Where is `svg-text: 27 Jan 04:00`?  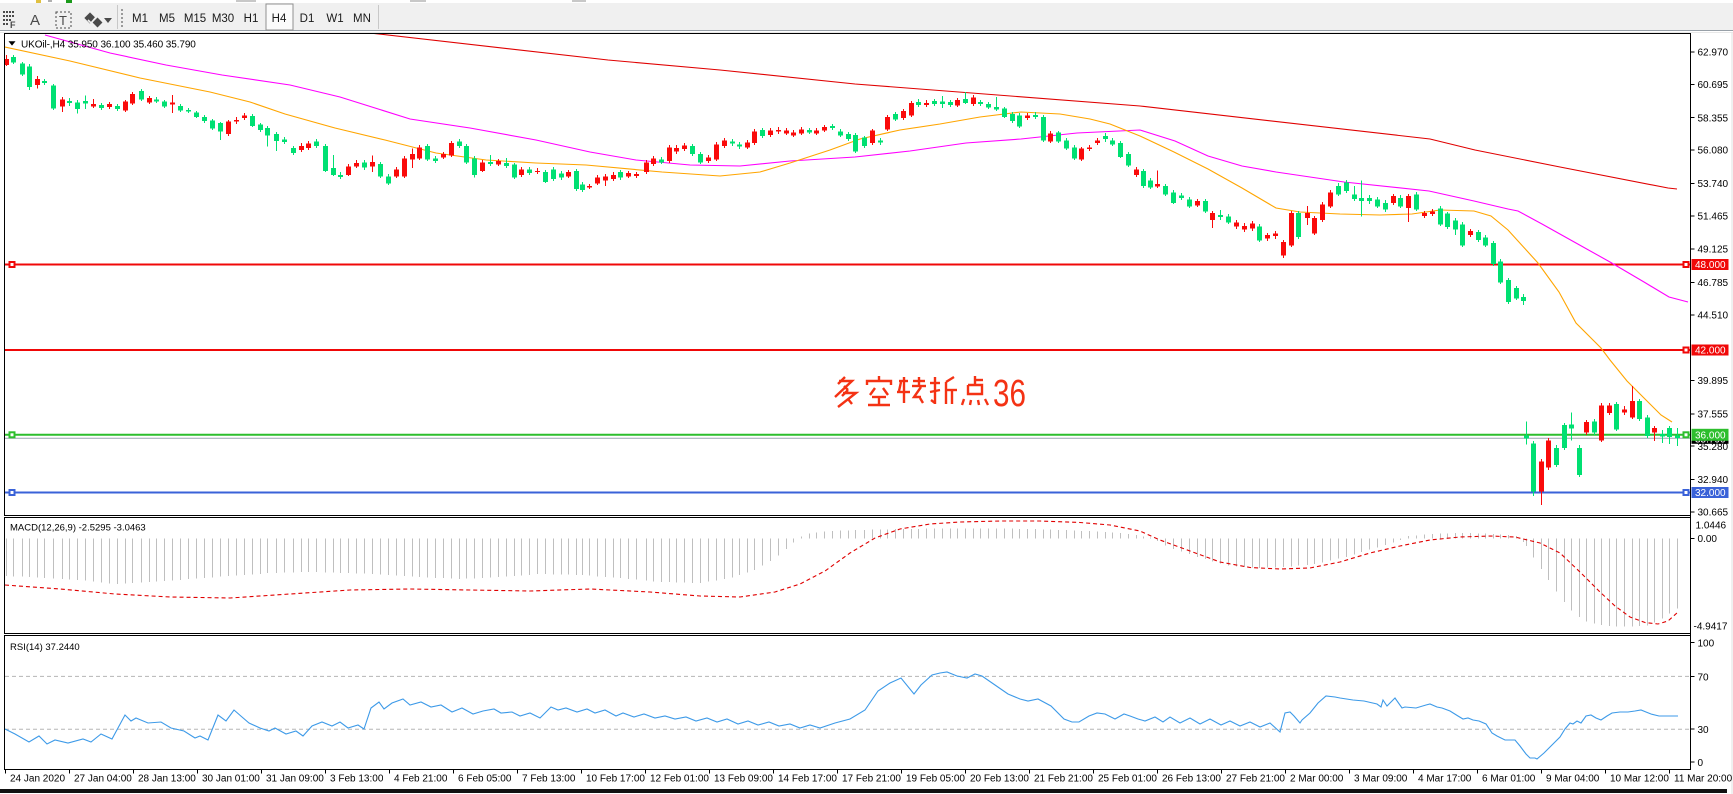 svg-text: 27 Jan 04:00 is located at coordinates (103, 779).